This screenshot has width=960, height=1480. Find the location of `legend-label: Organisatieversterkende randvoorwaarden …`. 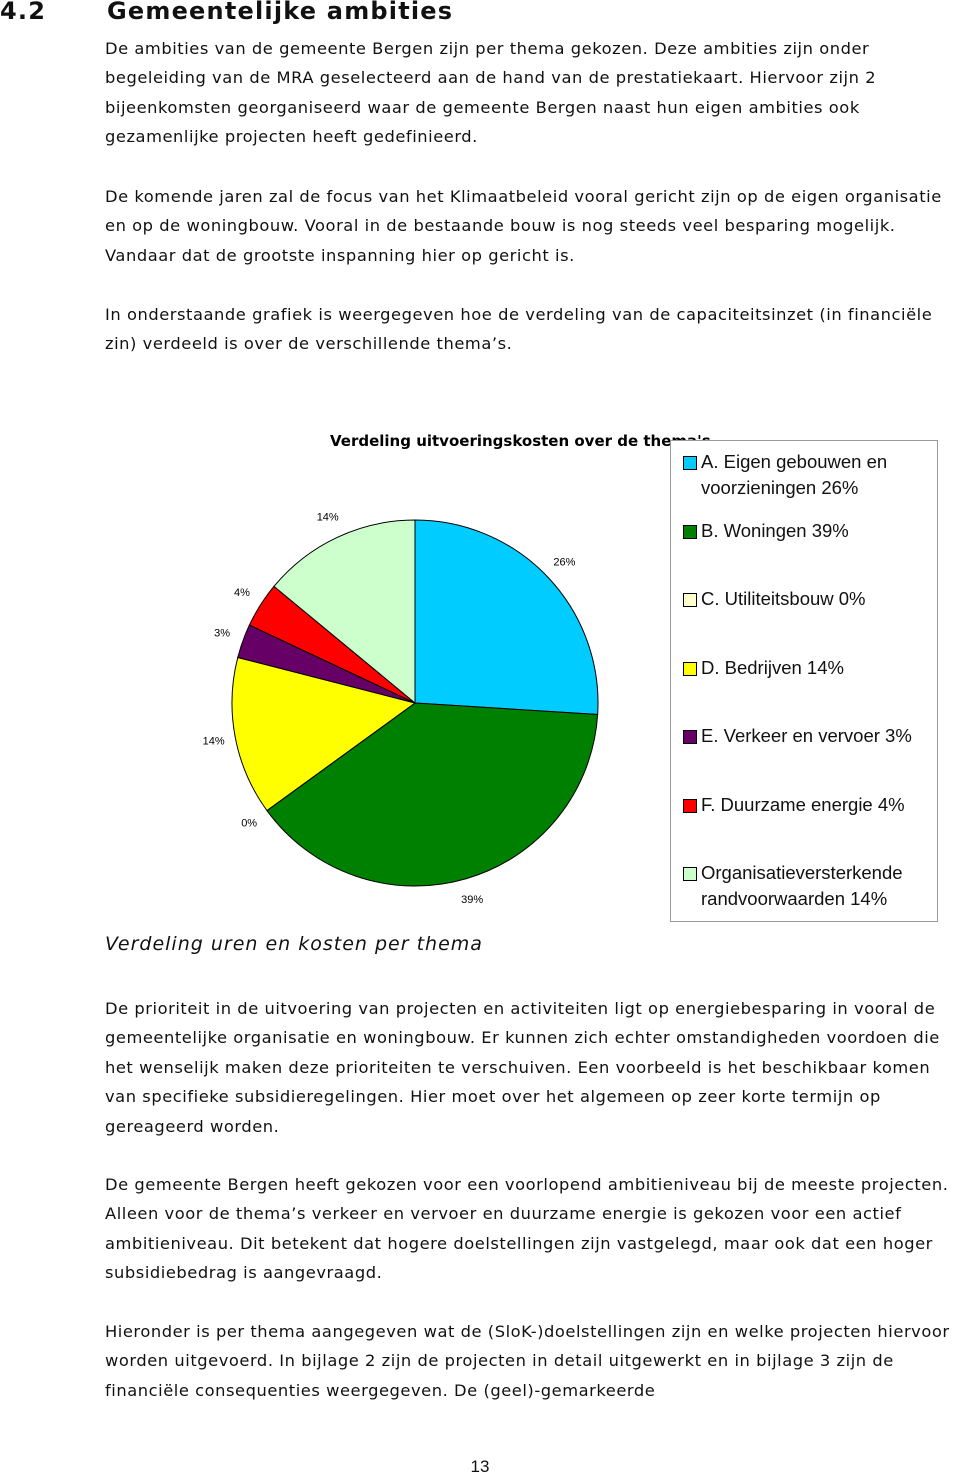

legend-label: Organisatieversterkende randvoorwaarden … is located at coordinates (802, 885).